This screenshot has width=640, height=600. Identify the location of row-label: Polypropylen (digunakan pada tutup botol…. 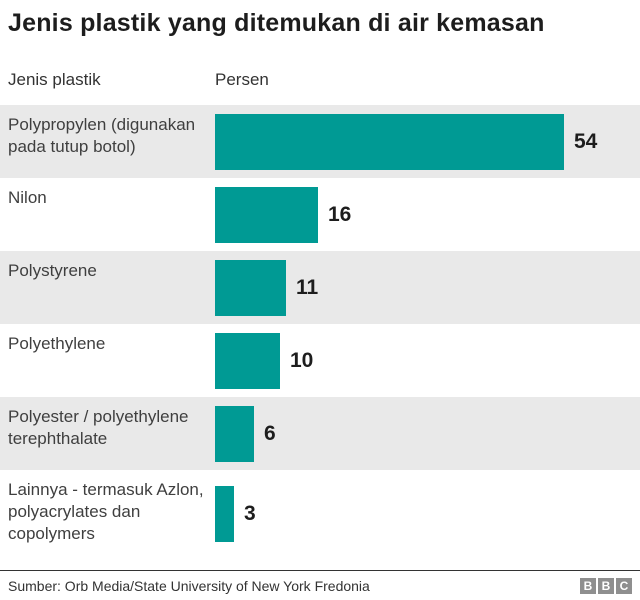
(102, 135).